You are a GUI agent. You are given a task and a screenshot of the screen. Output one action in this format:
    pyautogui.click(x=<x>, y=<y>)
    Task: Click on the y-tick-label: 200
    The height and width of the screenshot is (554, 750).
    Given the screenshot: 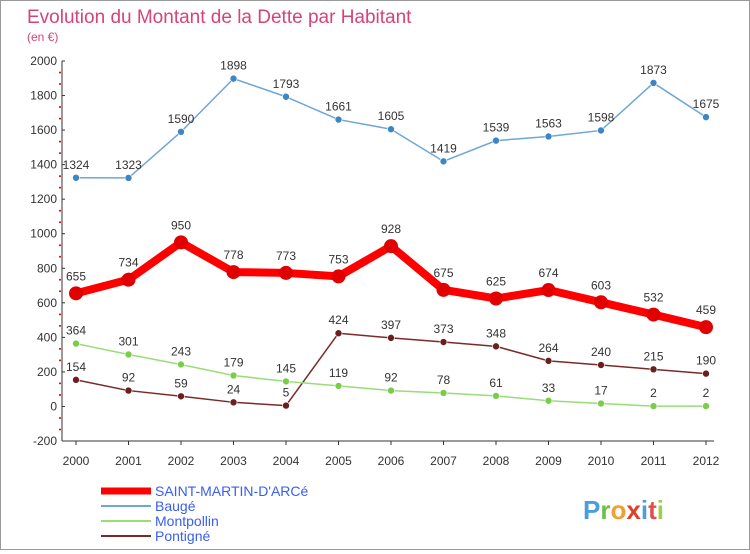 What is the action you would take?
    pyautogui.click(x=47, y=372)
    